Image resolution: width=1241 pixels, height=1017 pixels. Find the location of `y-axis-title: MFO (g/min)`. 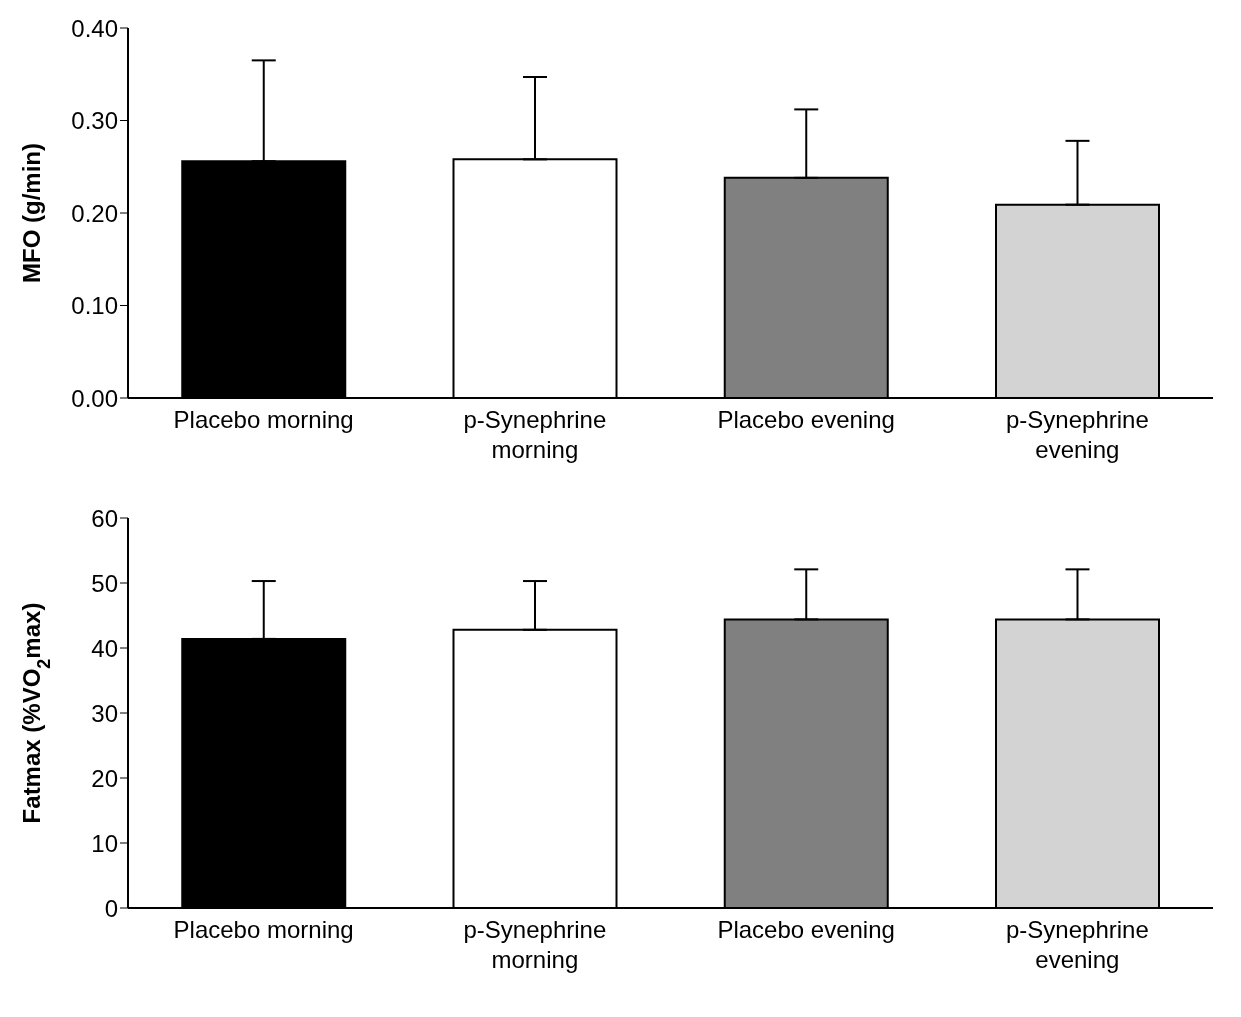

y-axis-title: MFO (g/min) is located at coordinates (31, 213).